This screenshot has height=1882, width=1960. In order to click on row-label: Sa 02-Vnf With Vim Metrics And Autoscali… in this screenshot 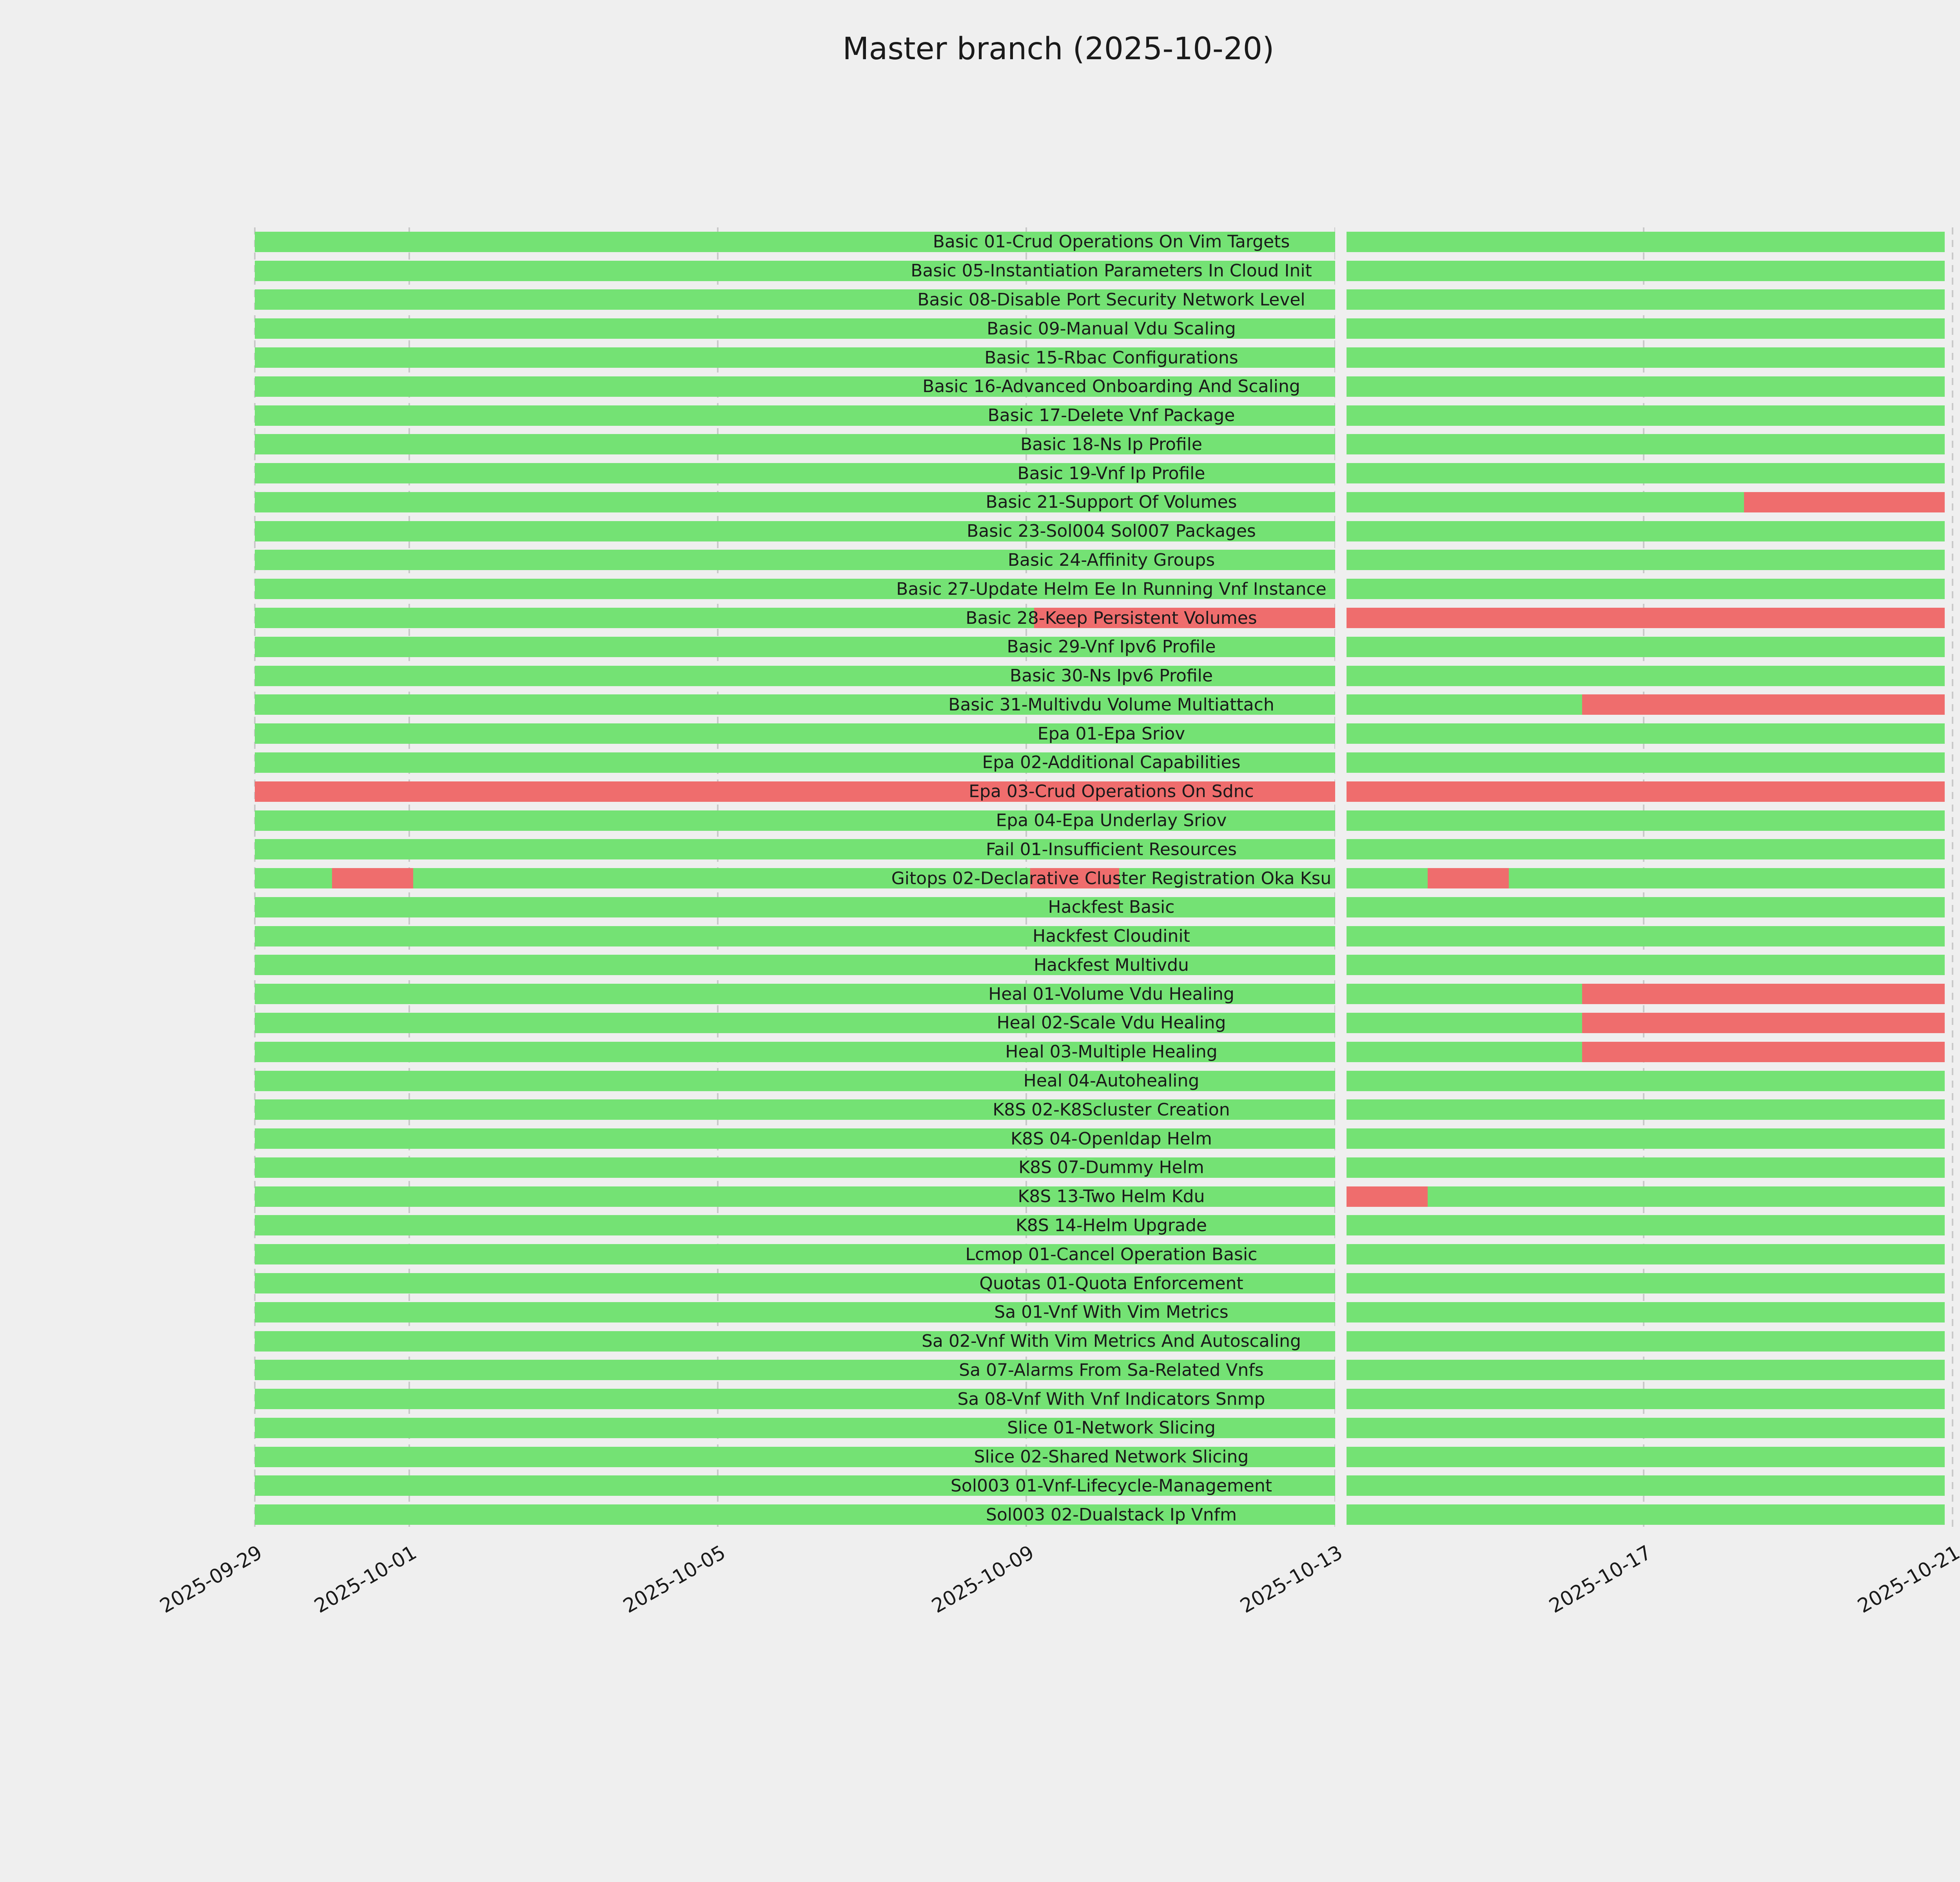, I will do `click(1111, 1341)`.